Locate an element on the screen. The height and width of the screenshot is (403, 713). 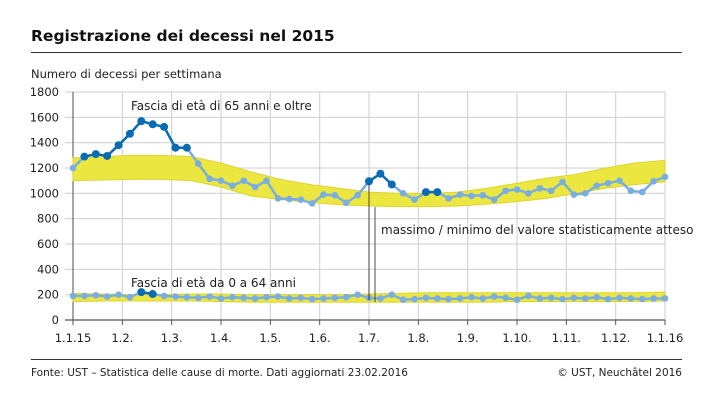
divider is located at coordinates (356, 359).